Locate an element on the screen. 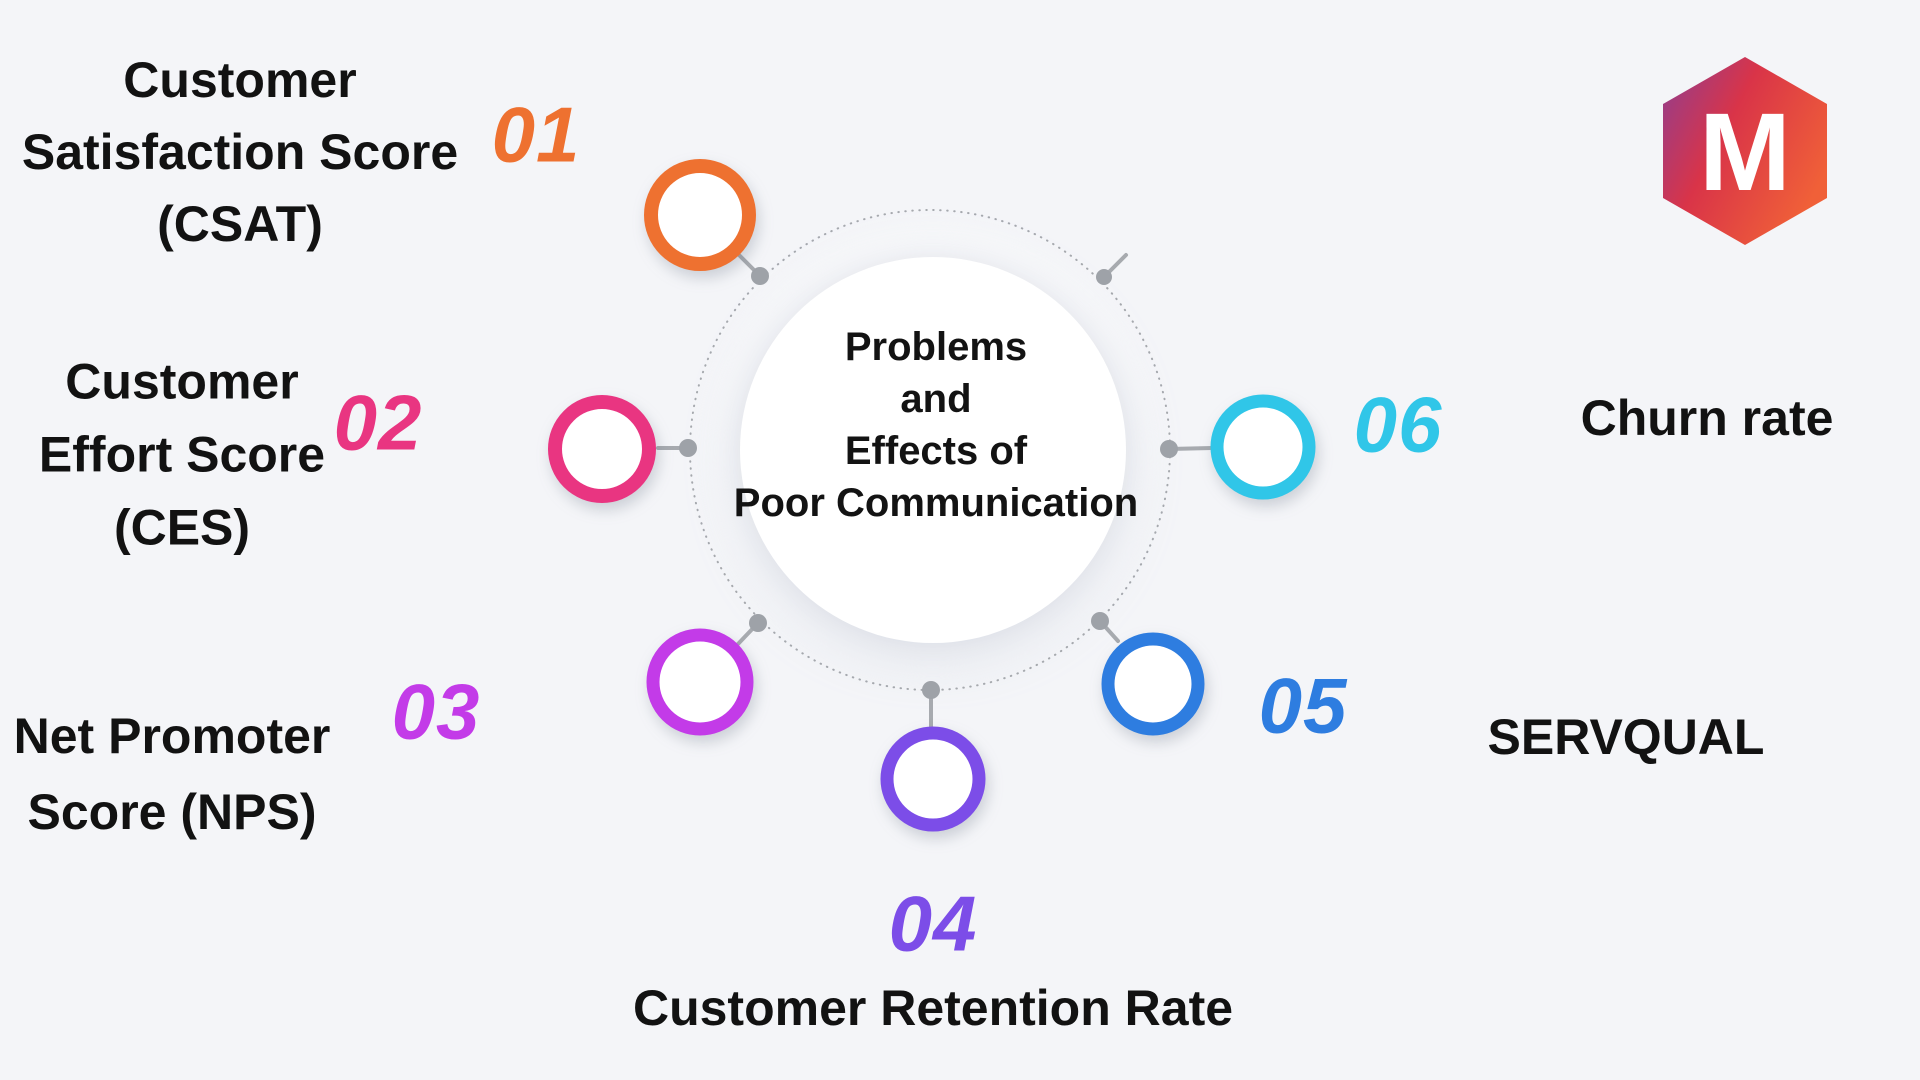 The width and height of the screenshot is (1920, 1080). title-line: Effects of is located at coordinates (936, 451).